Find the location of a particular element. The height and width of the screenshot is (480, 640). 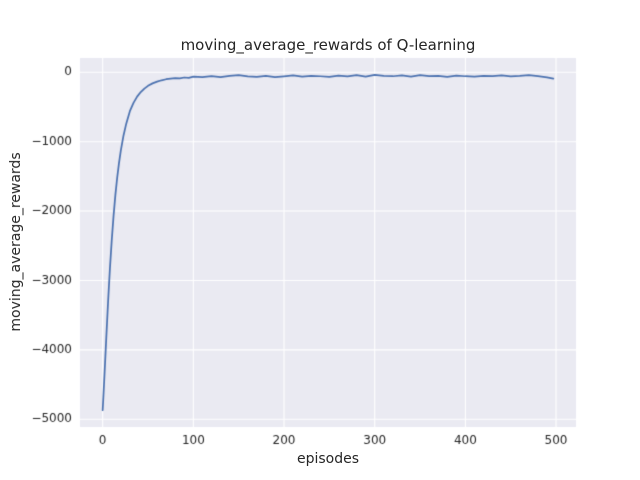

chart-title: moving_average_rewards of Q-learning is located at coordinates (328, 45).